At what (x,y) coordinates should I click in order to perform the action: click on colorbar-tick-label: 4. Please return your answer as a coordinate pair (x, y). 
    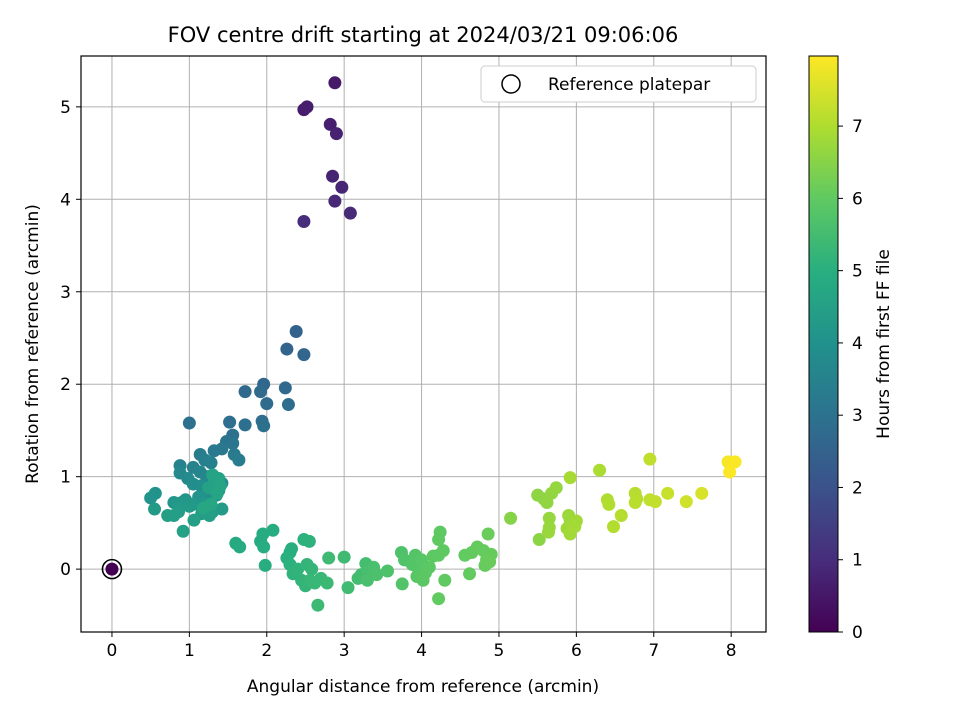
    Looking at the image, I should click on (857, 344).